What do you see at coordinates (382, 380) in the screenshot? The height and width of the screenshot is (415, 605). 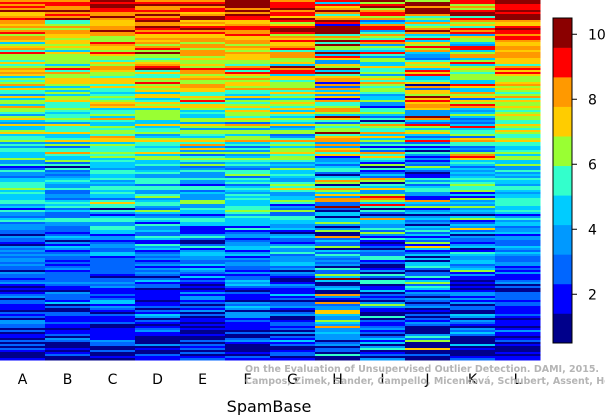 I see `x-tick-label: I` at bounding box center [382, 380].